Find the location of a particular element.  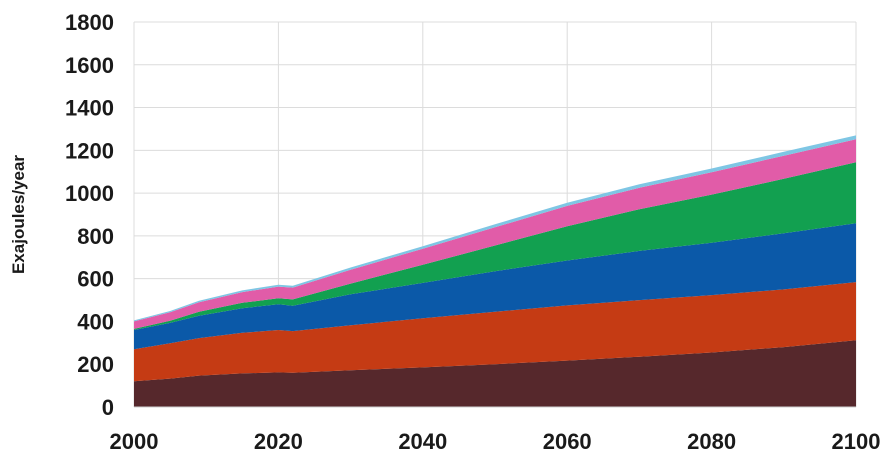

y-tick-label: 600 is located at coordinates (95, 279).